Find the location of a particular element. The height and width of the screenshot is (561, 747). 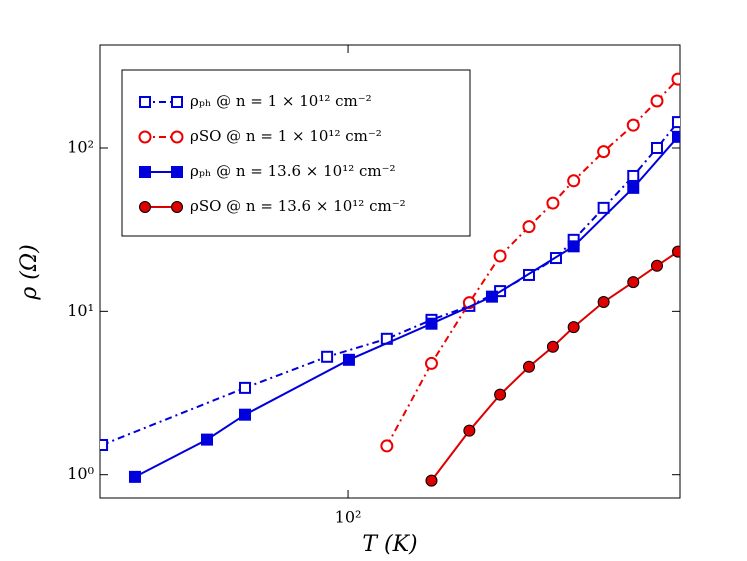

y-tick-label: 10² is located at coordinates (80, 146).